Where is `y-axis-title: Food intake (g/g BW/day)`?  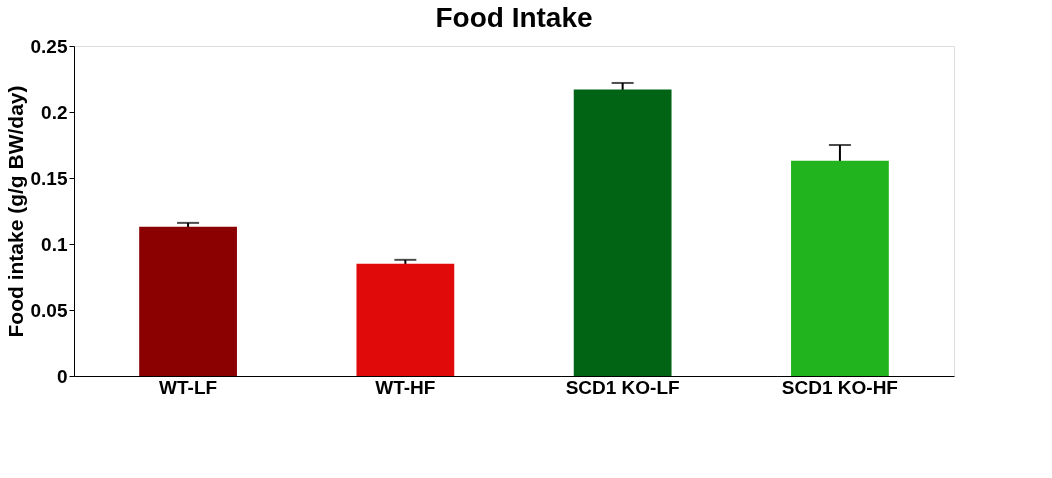 y-axis-title: Food intake (g/g BW/day) is located at coordinates (15, 211).